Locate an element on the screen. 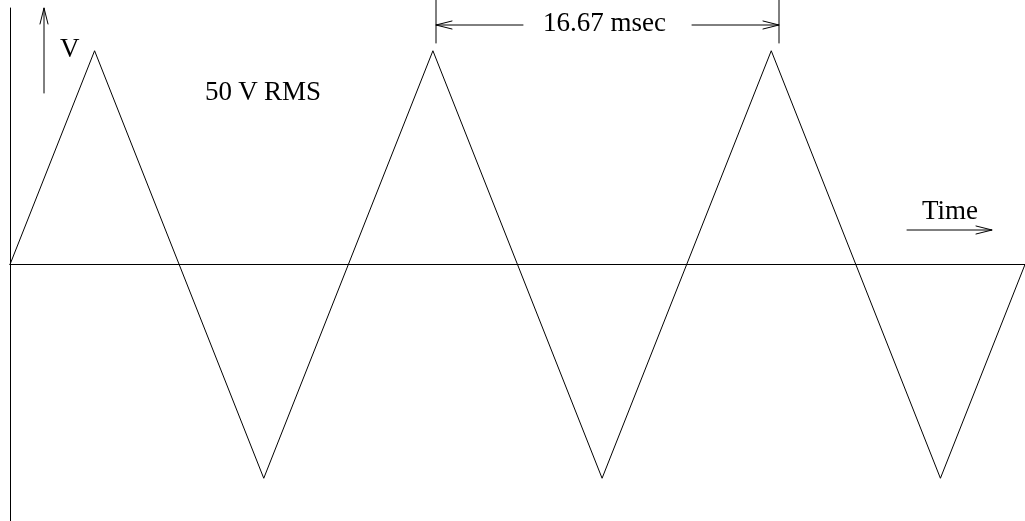  y-axis-title: V is located at coordinates (70, 48).